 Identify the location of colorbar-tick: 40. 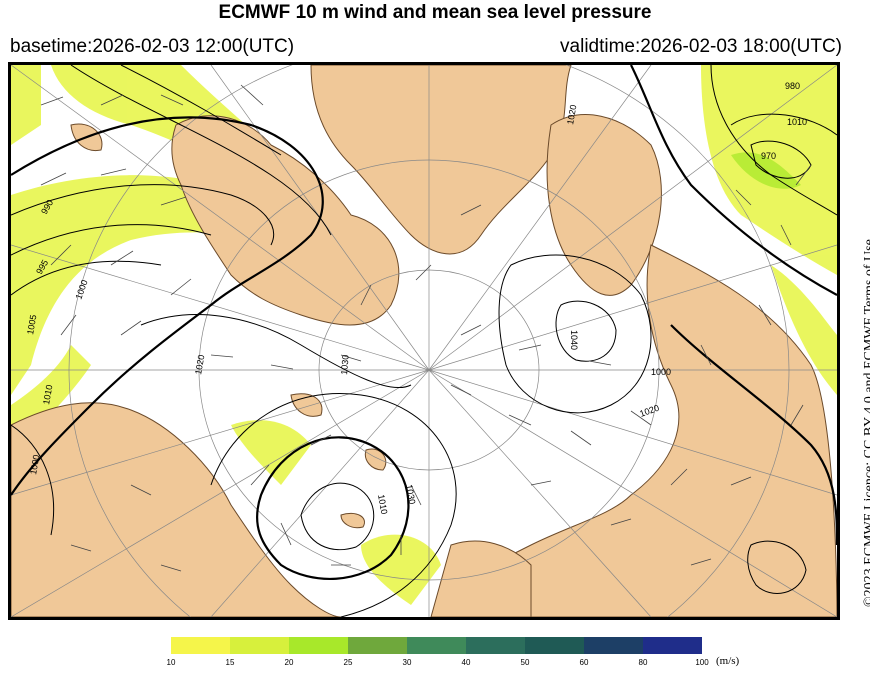
(466, 662).